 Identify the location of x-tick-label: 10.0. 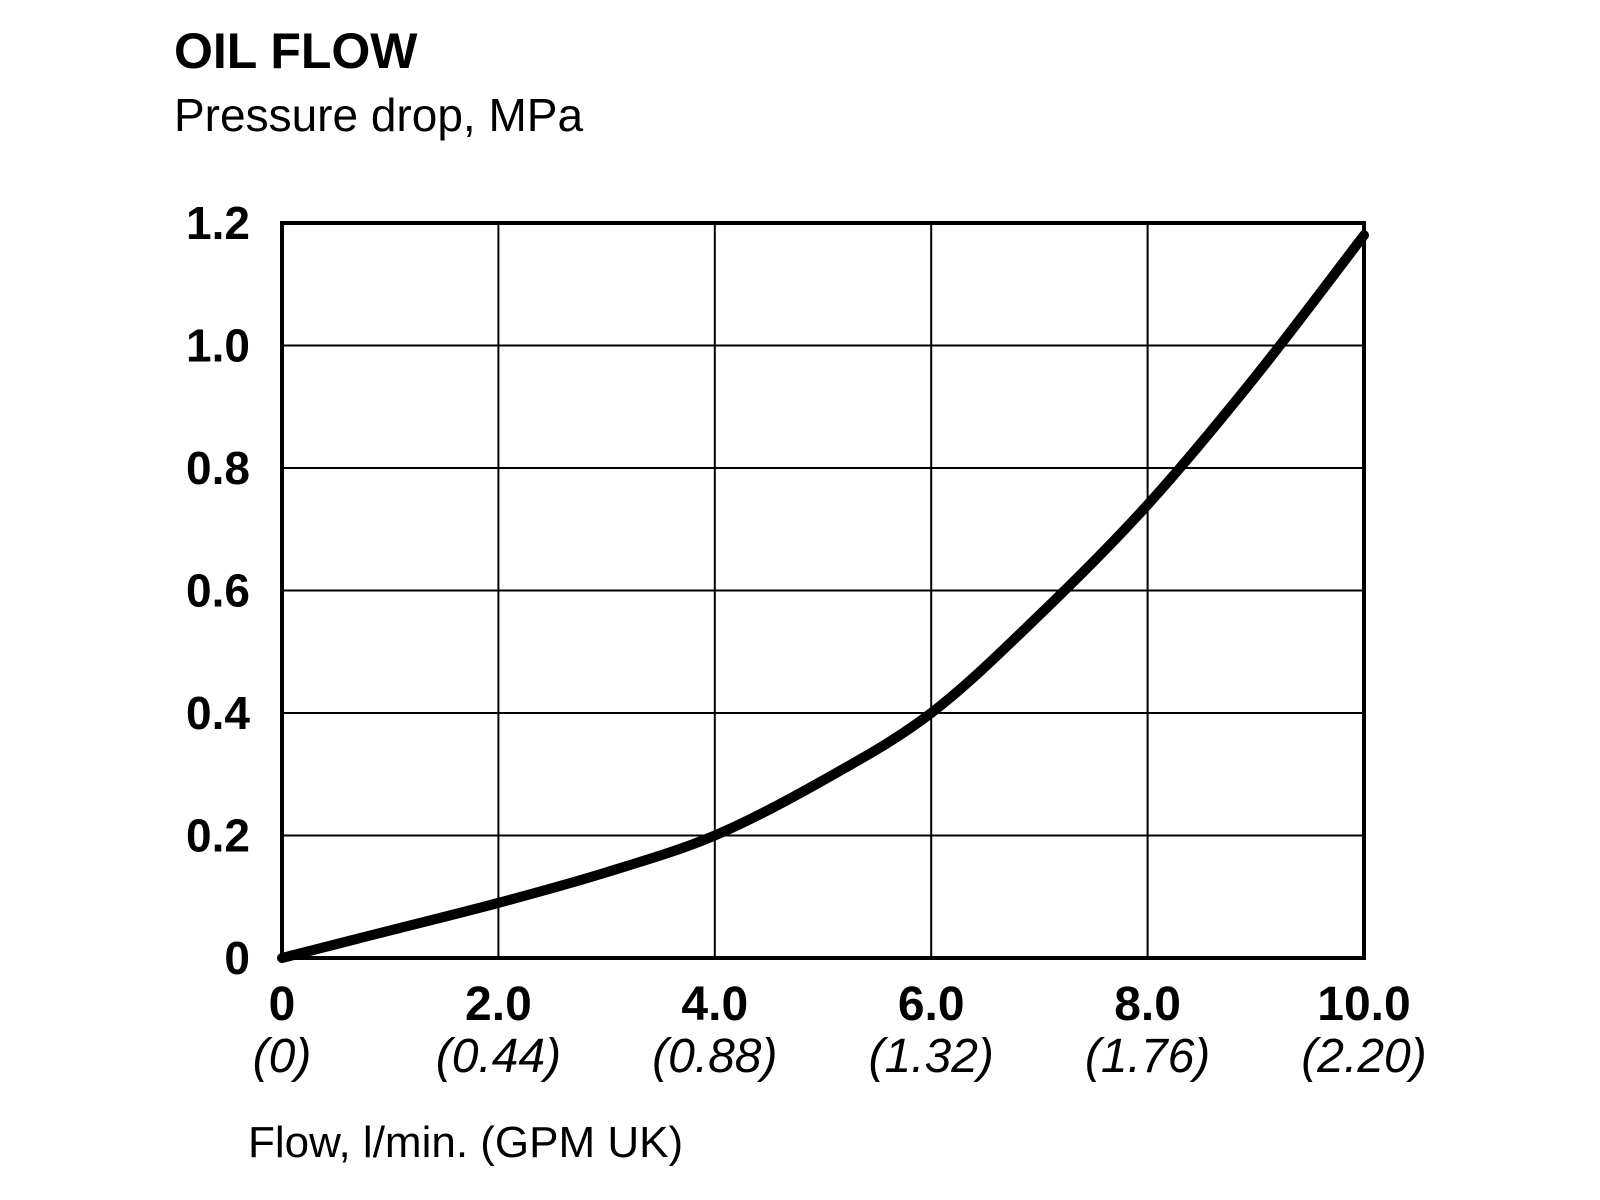
(1363, 1004).